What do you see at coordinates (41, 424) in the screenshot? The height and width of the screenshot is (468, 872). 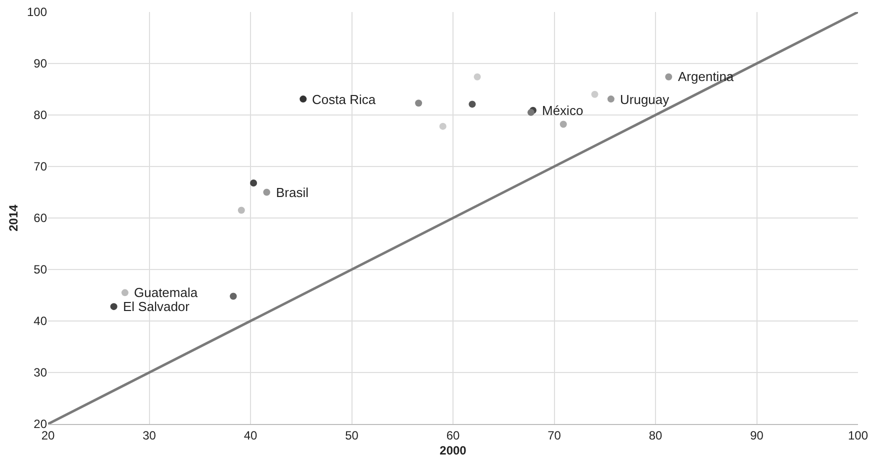 I see `y-tick-label: 20` at bounding box center [41, 424].